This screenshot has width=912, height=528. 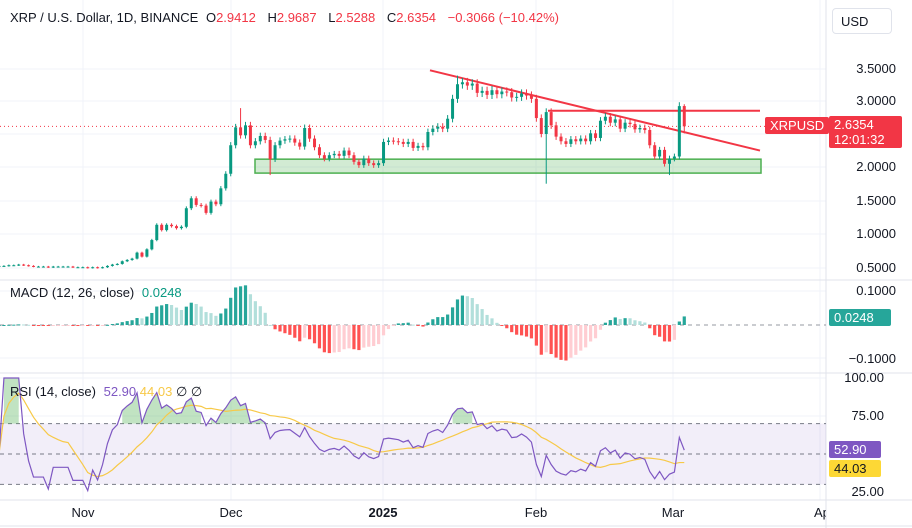 What do you see at coordinates (503, 17) in the screenshot?
I see `change-value: −0.3066 (−10.42%)` at bounding box center [503, 17].